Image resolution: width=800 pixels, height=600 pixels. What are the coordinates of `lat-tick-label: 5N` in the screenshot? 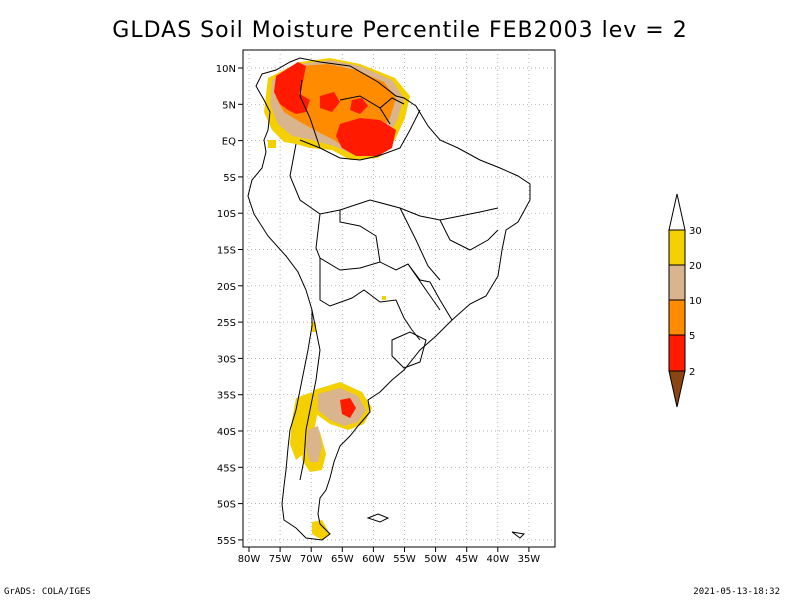 It's located at (229, 105).